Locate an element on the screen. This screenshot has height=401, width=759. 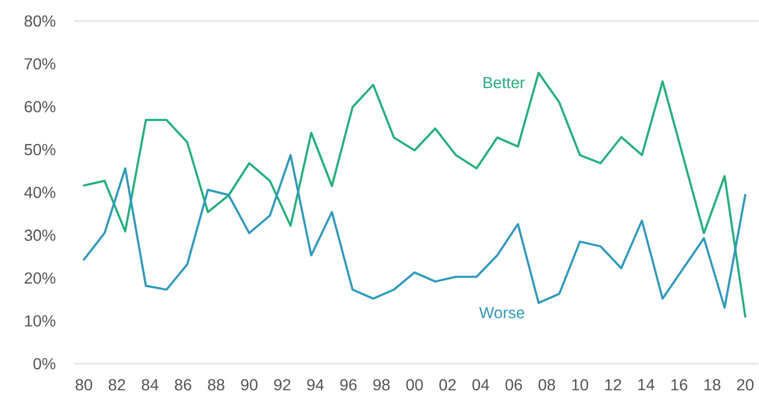
x-tick-label: 18 is located at coordinates (712, 385).